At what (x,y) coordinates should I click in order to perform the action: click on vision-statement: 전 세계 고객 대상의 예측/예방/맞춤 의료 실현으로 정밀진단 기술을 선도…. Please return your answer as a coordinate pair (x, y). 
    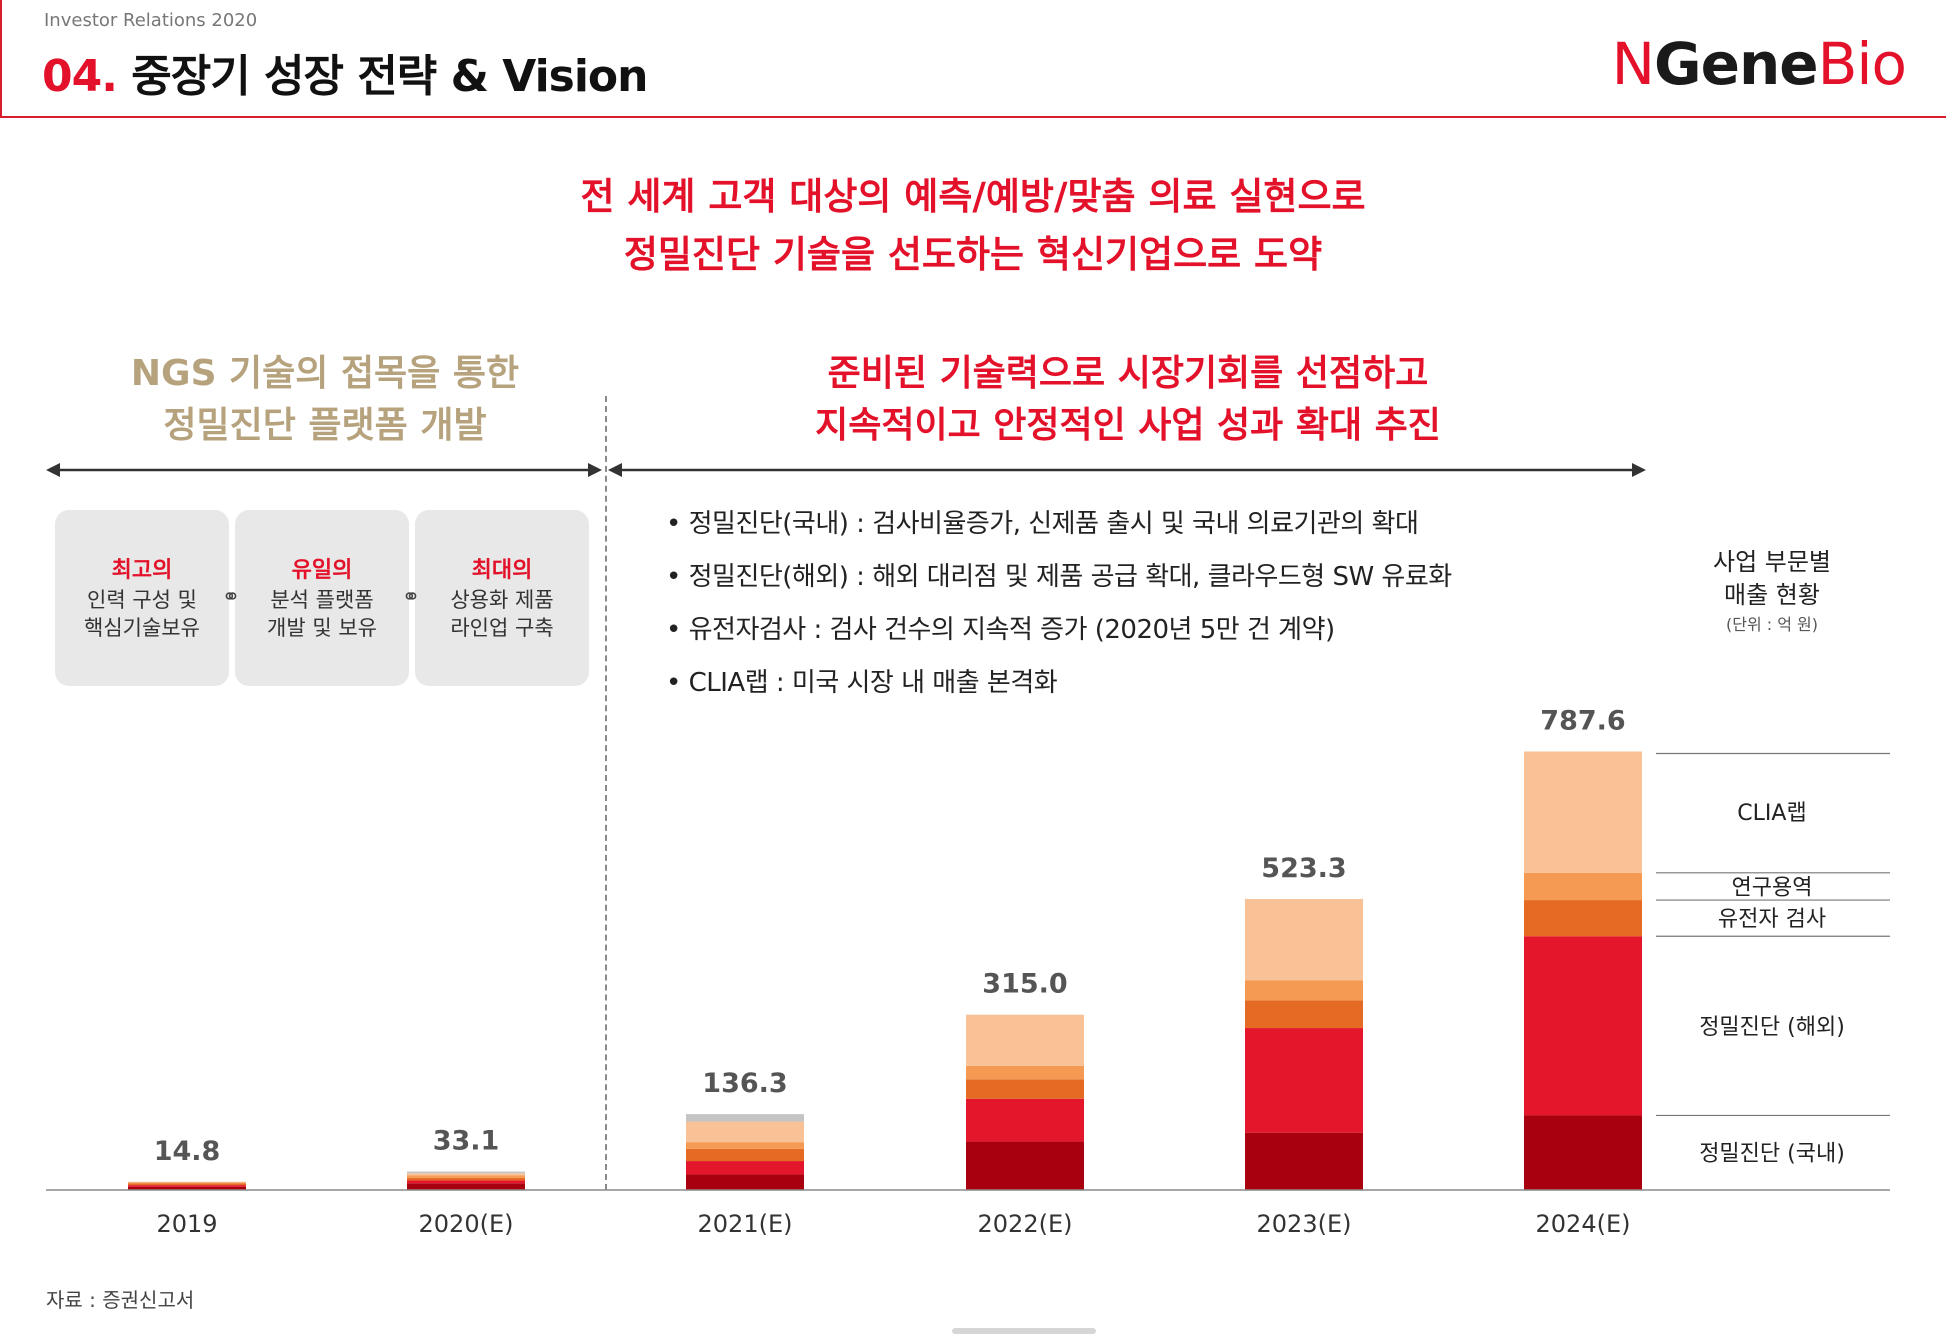
    Looking at the image, I should click on (973, 226).